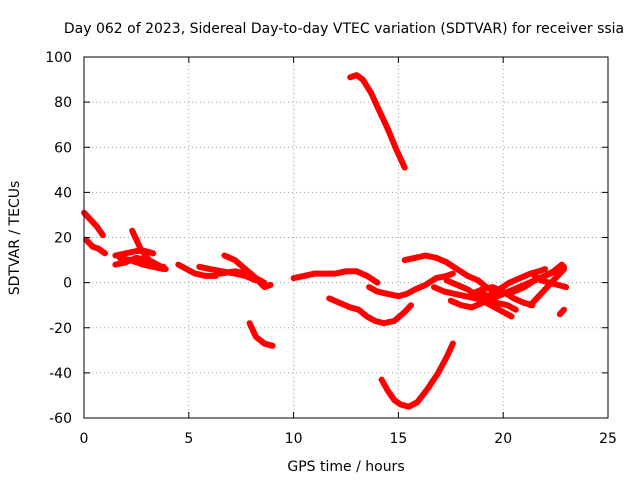 The height and width of the screenshot is (480, 640). Describe the element at coordinates (345, 467) in the screenshot. I see `x-axis-label: GPS time / hours` at that location.